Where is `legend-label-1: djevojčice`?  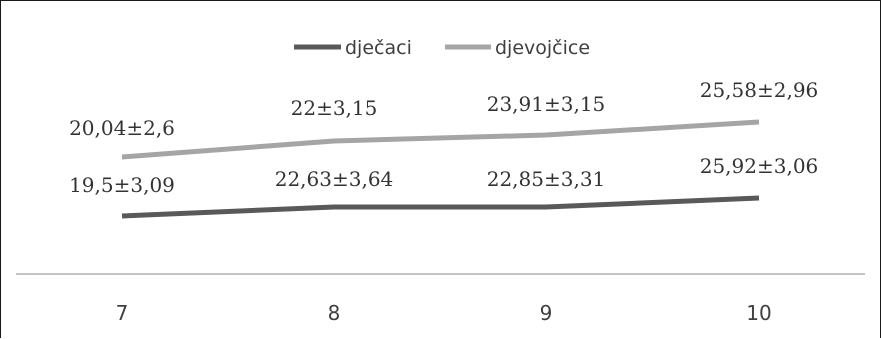
legend-label-1: djevojčice is located at coordinates (542, 48).